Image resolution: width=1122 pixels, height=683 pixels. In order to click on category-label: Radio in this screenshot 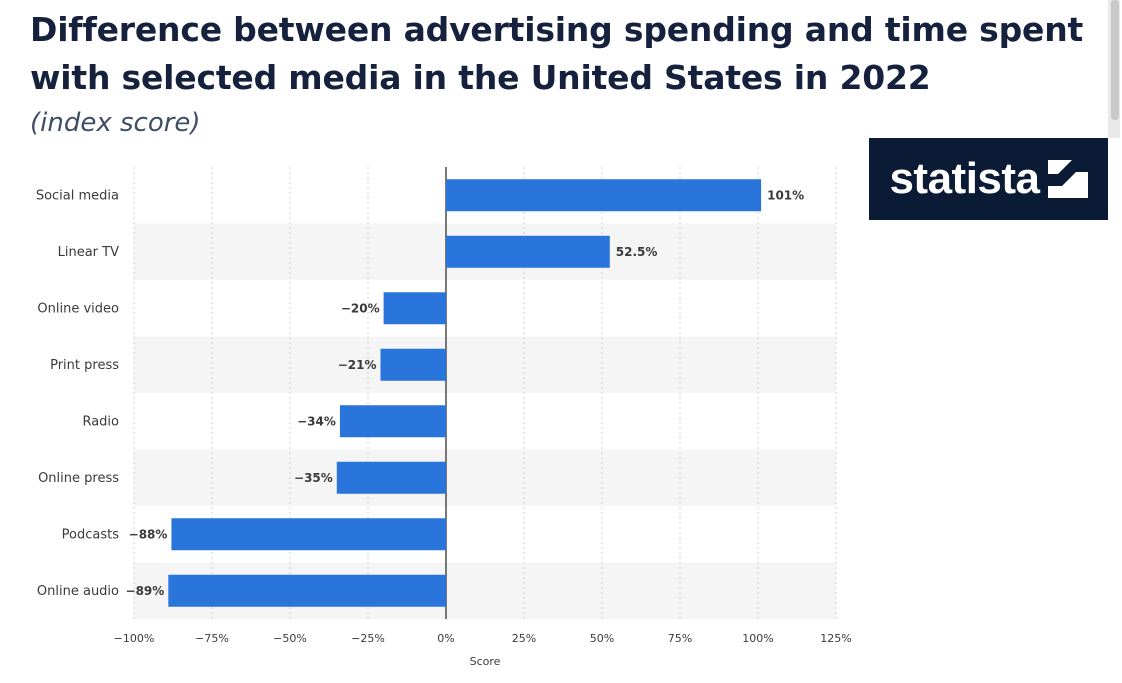, I will do `click(100, 421)`.